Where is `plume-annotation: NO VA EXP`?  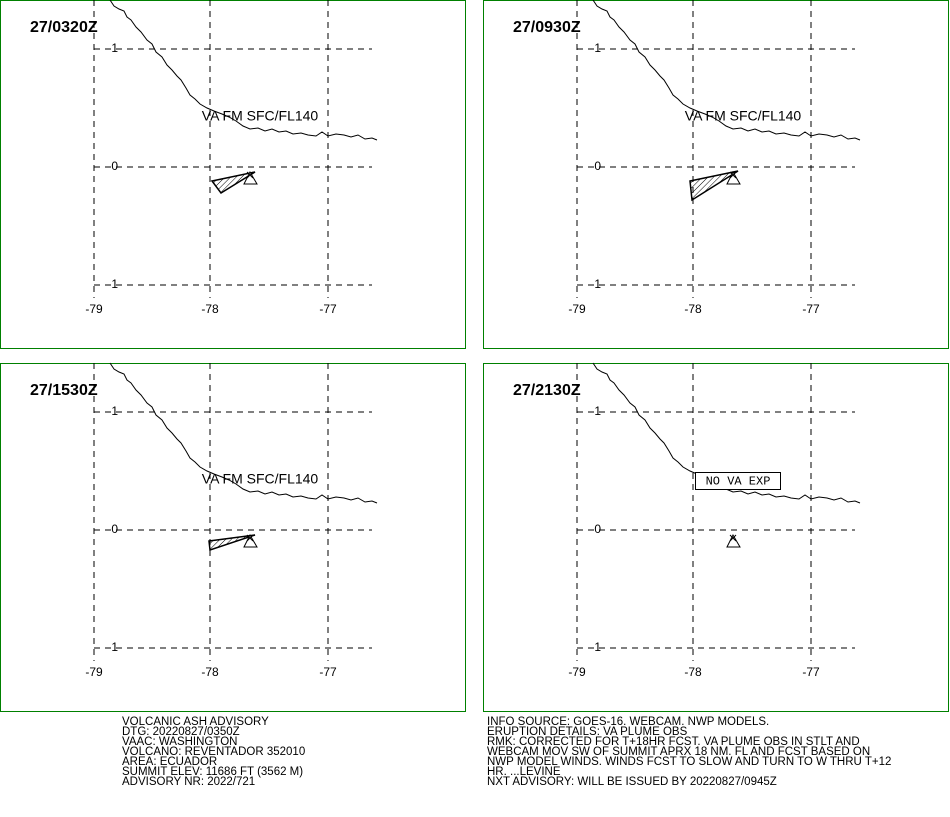 plume-annotation: NO VA EXP is located at coordinates (738, 482).